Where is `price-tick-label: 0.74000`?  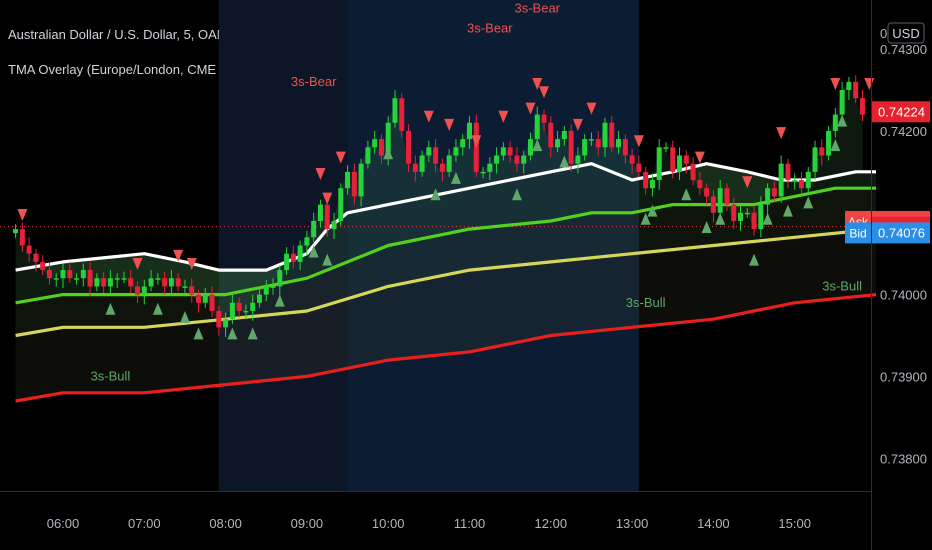 price-tick-label: 0.74000 is located at coordinates (903, 295).